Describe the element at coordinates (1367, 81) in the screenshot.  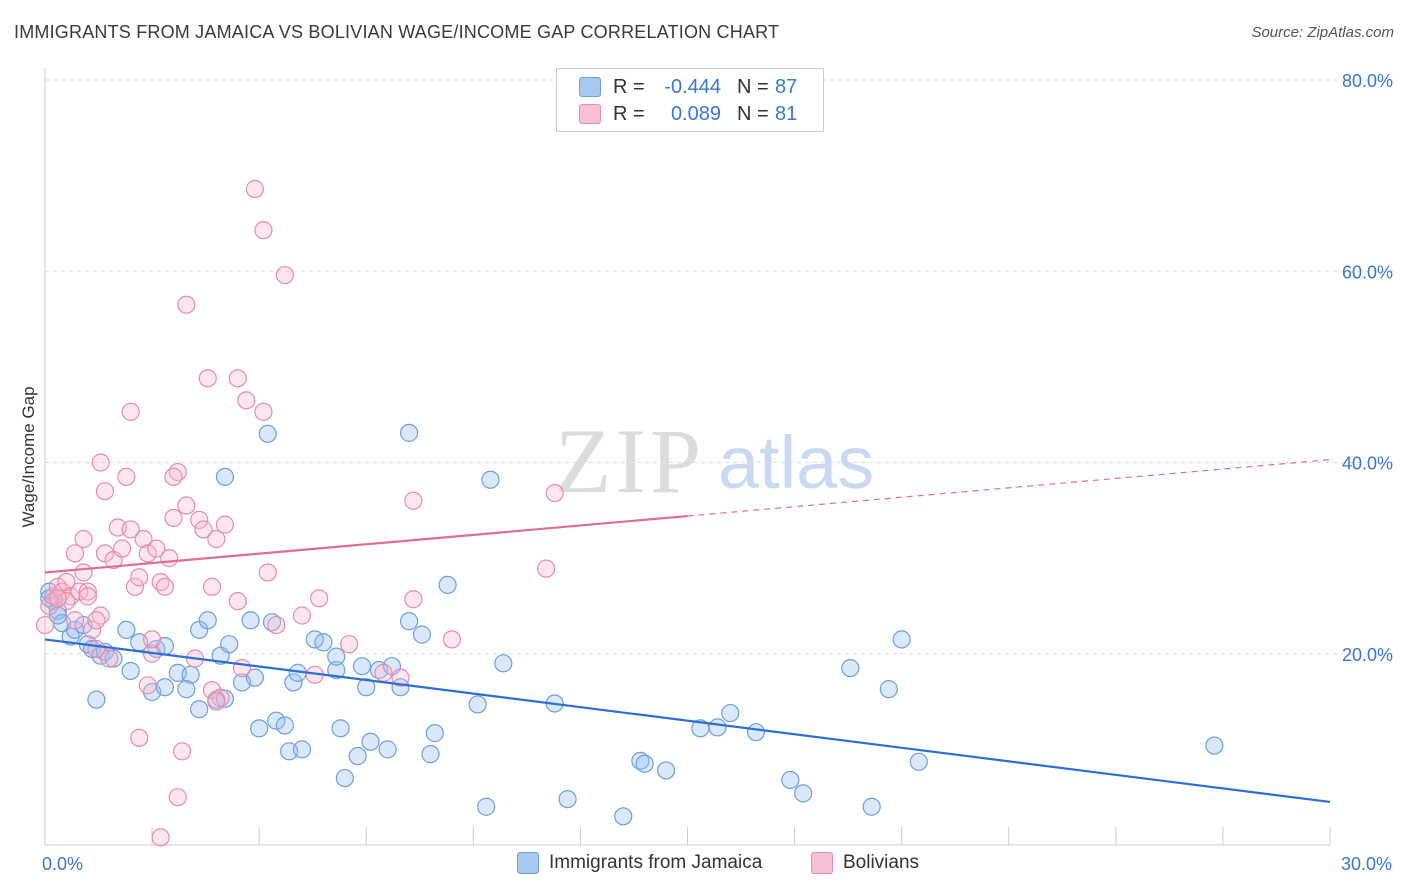
I see `y-tick-label: 80.0%` at that location.